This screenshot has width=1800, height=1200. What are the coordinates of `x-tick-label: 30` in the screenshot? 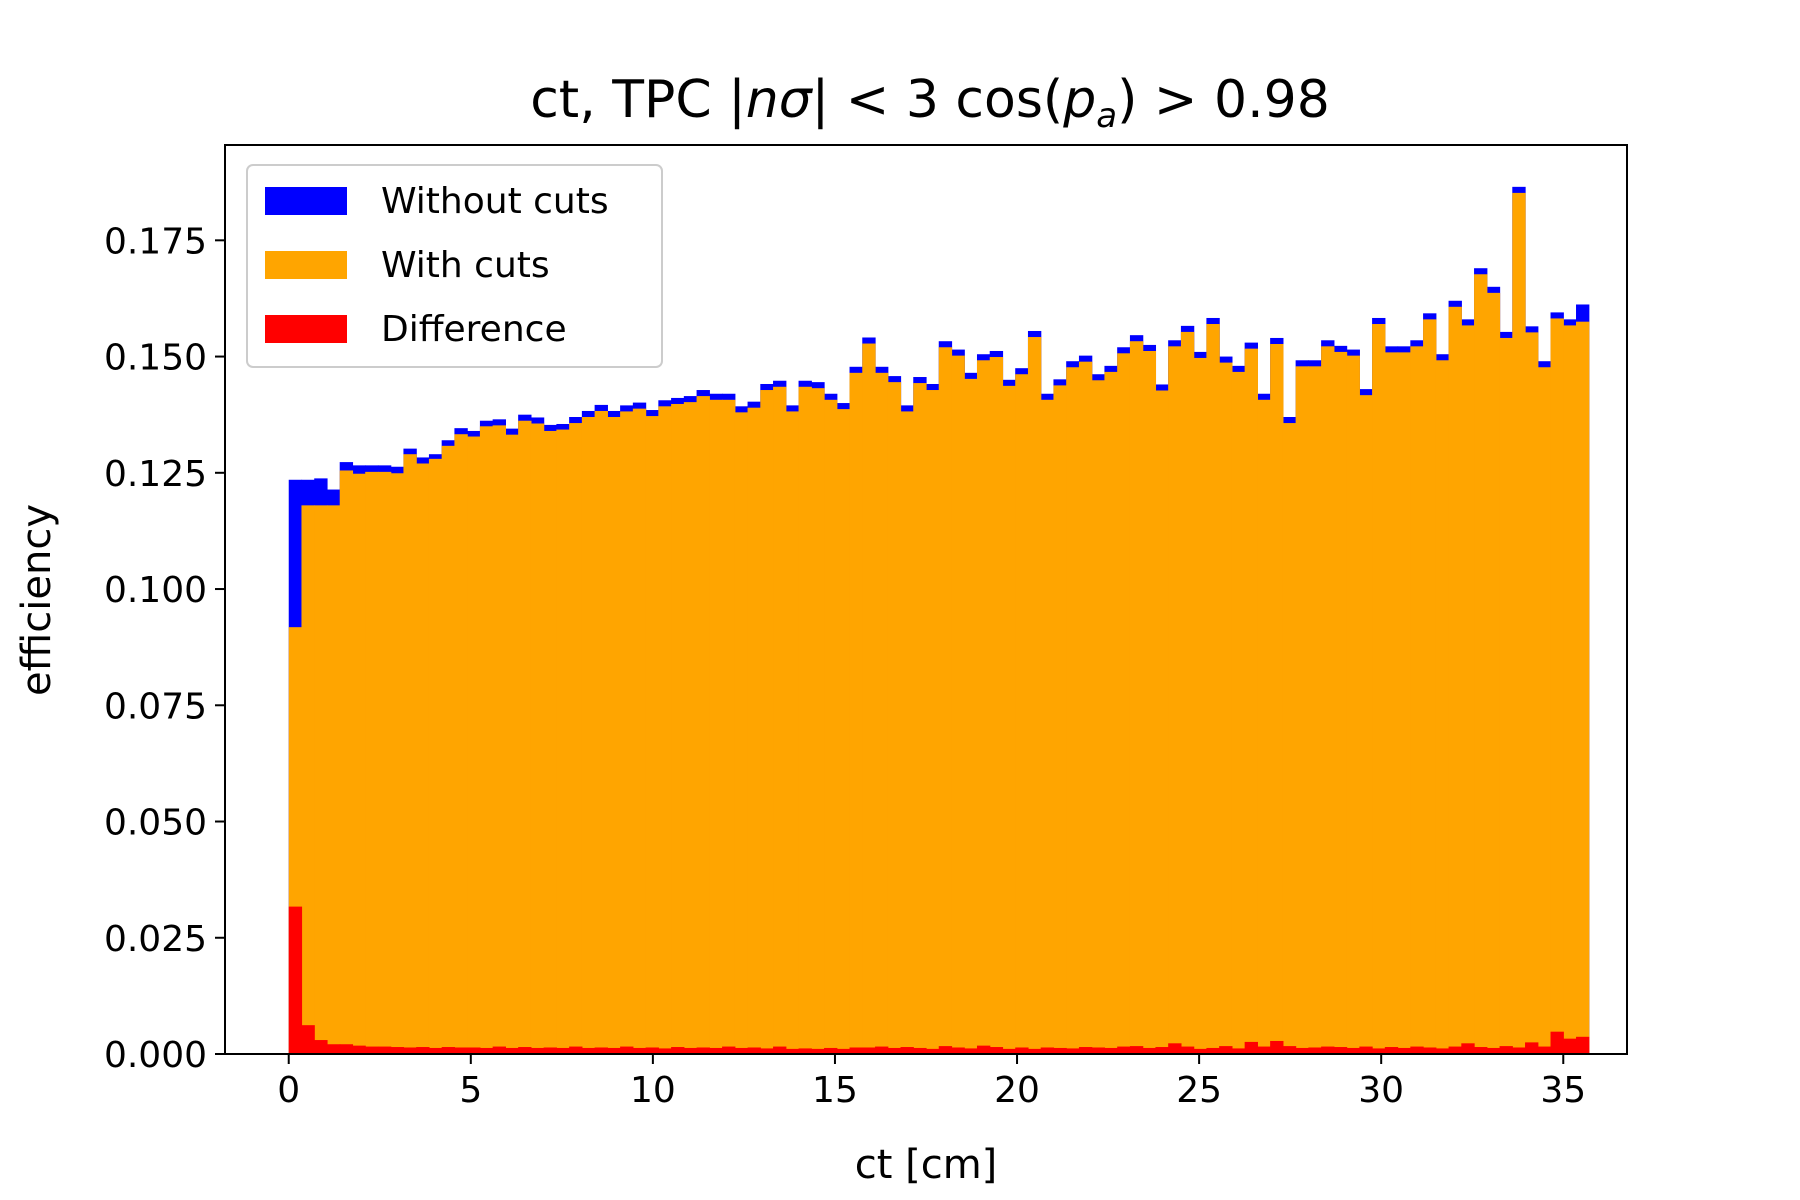 It's located at (1381, 1090).